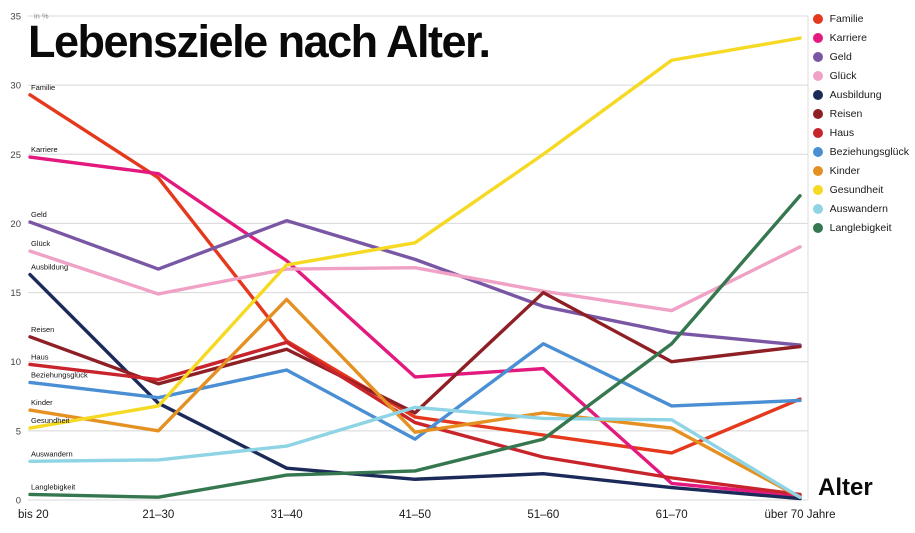 This screenshot has width=915, height=533. I want to click on legend-item: Beziehungsglück, so click(860, 152).